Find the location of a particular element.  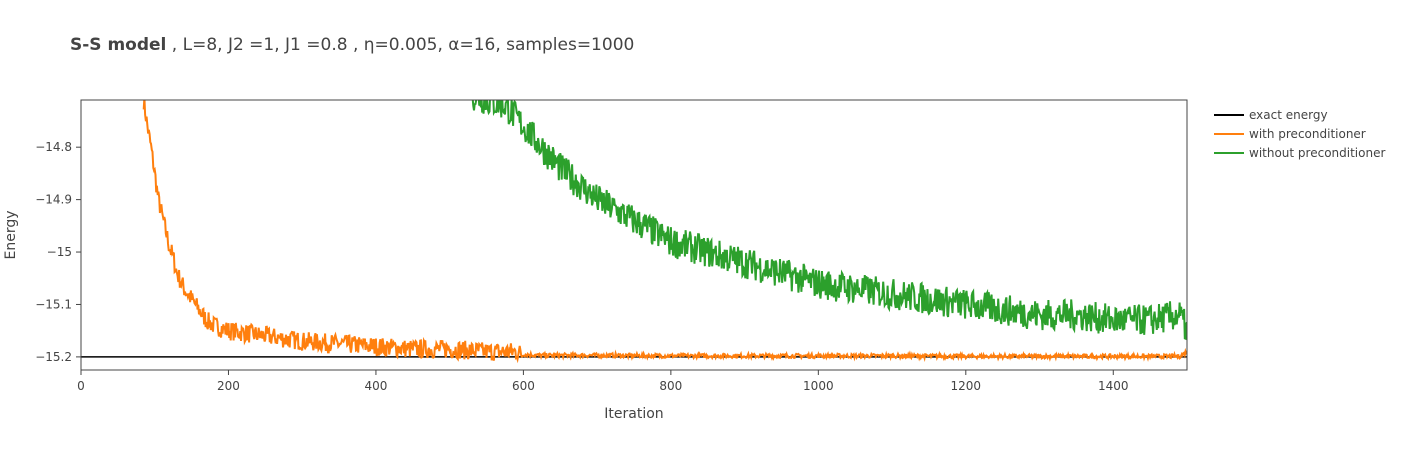

legend-label: exact energy is located at coordinates (1288, 115).